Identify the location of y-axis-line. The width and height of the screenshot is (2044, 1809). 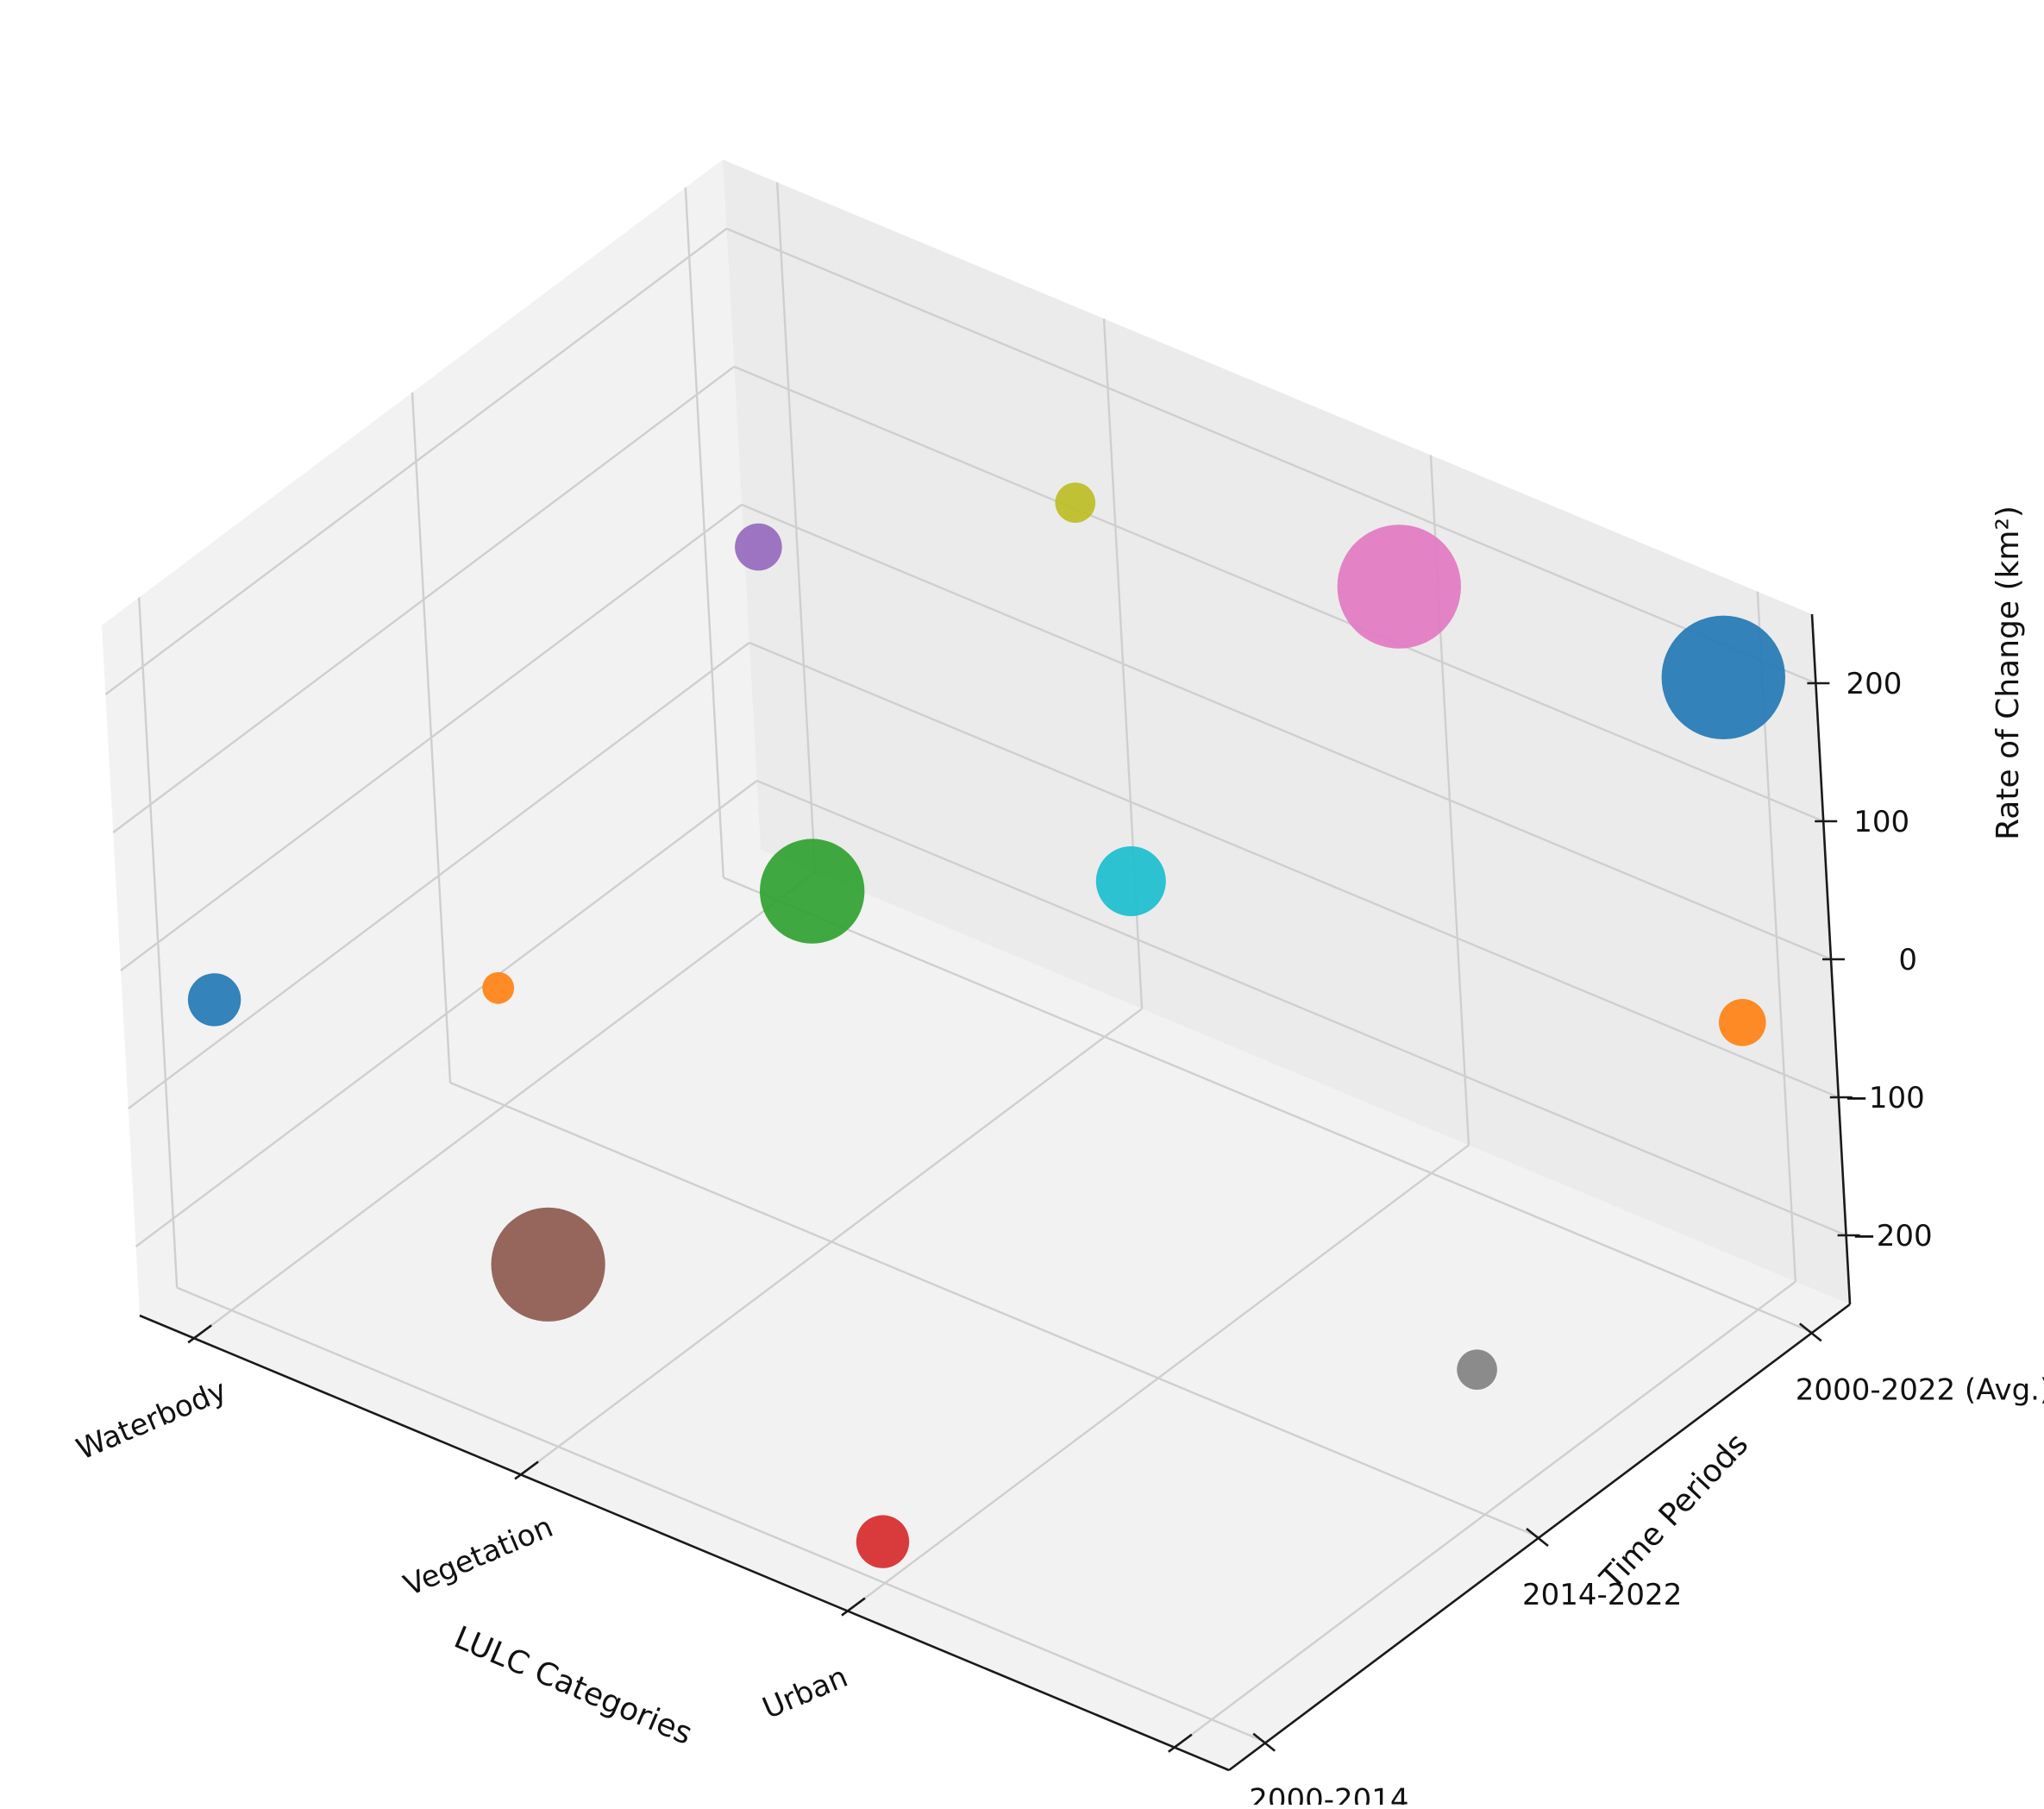
(1539, 1537).